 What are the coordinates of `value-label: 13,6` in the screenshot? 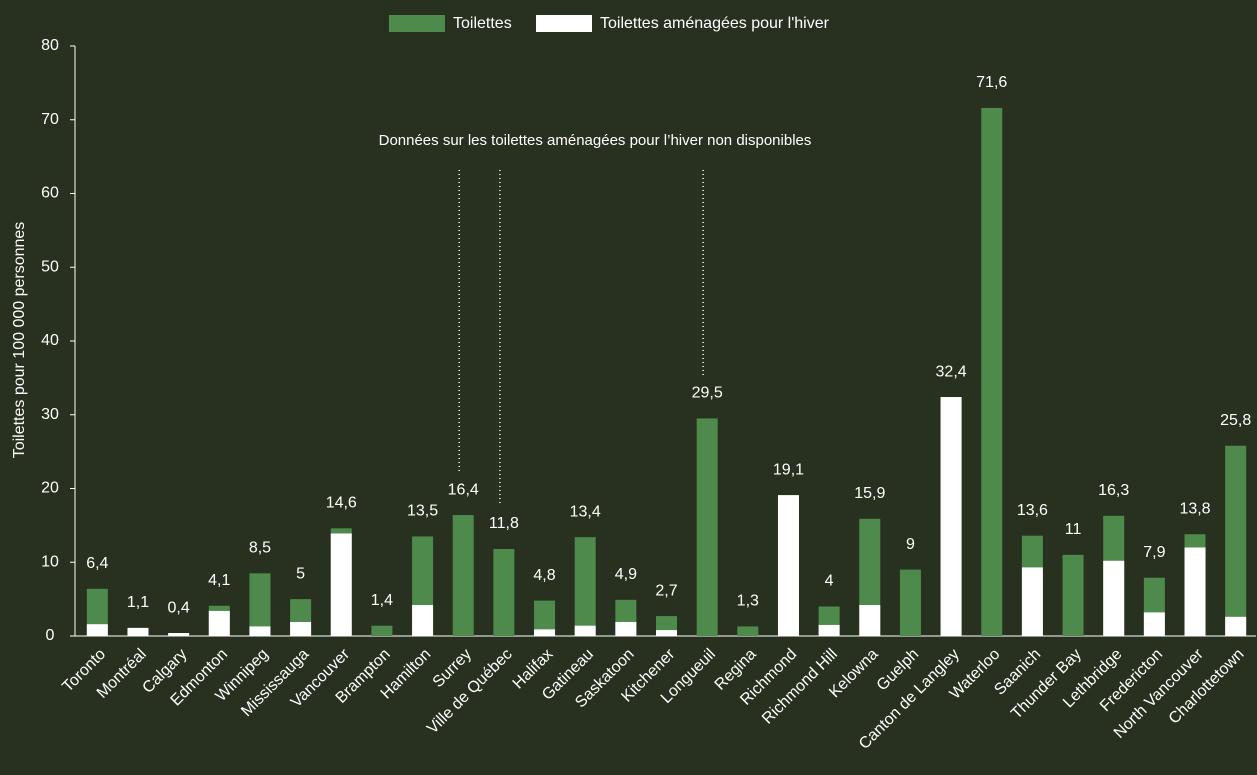 It's located at (1032, 510).